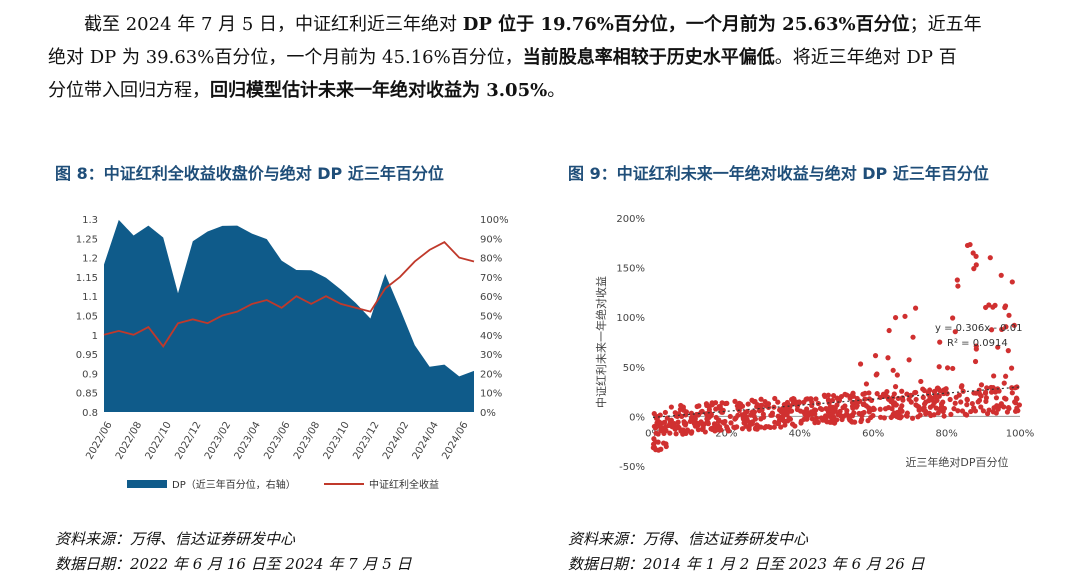 Image resolution: width=1080 pixels, height=585 pixels. I want to click on right-axis-tick-label: 20%, so click(491, 374).